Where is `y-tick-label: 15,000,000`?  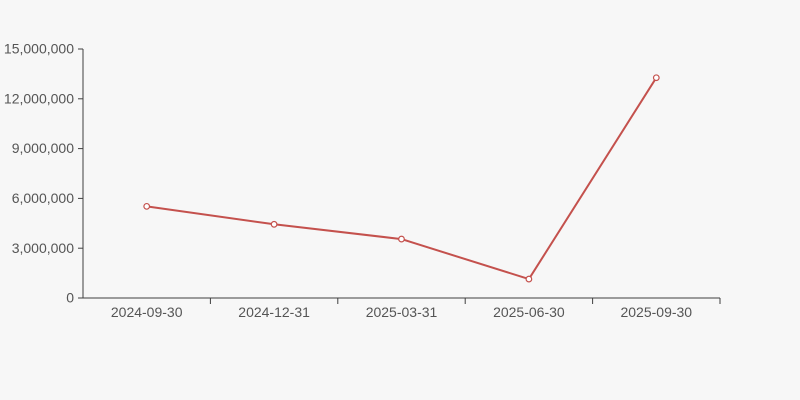 y-tick-label: 15,000,000 is located at coordinates (39, 49).